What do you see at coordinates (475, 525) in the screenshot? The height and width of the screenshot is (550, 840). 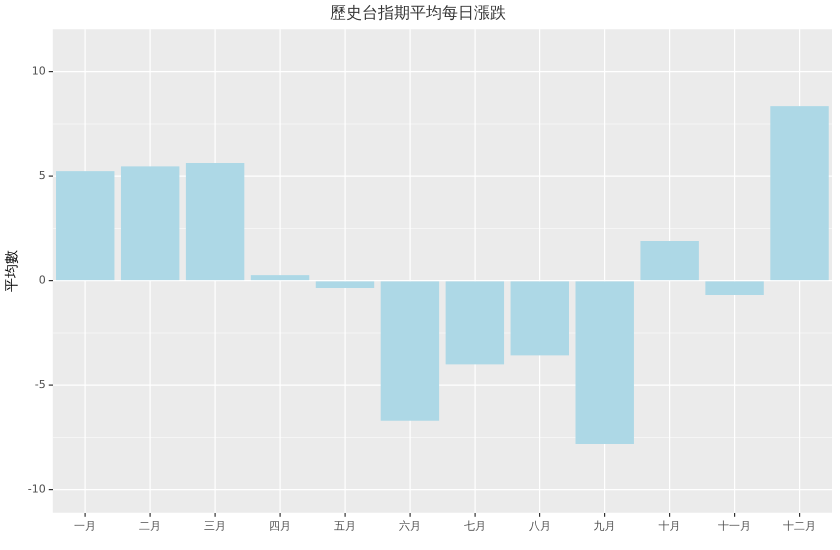 I see `x-tick-label: 七月` at bounding box center [475, 525].